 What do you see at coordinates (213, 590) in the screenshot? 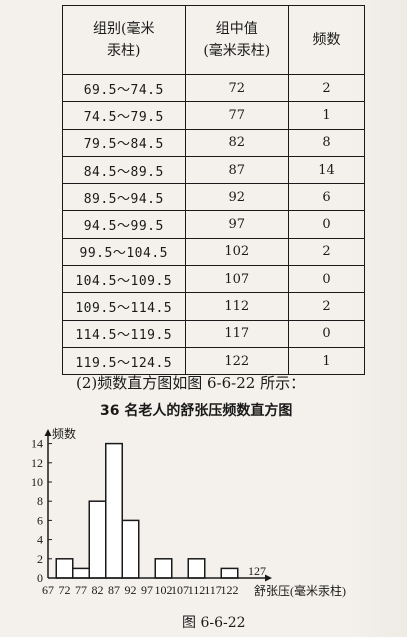
I see `x-tick-label: 117` at bounding box center [213, 590].